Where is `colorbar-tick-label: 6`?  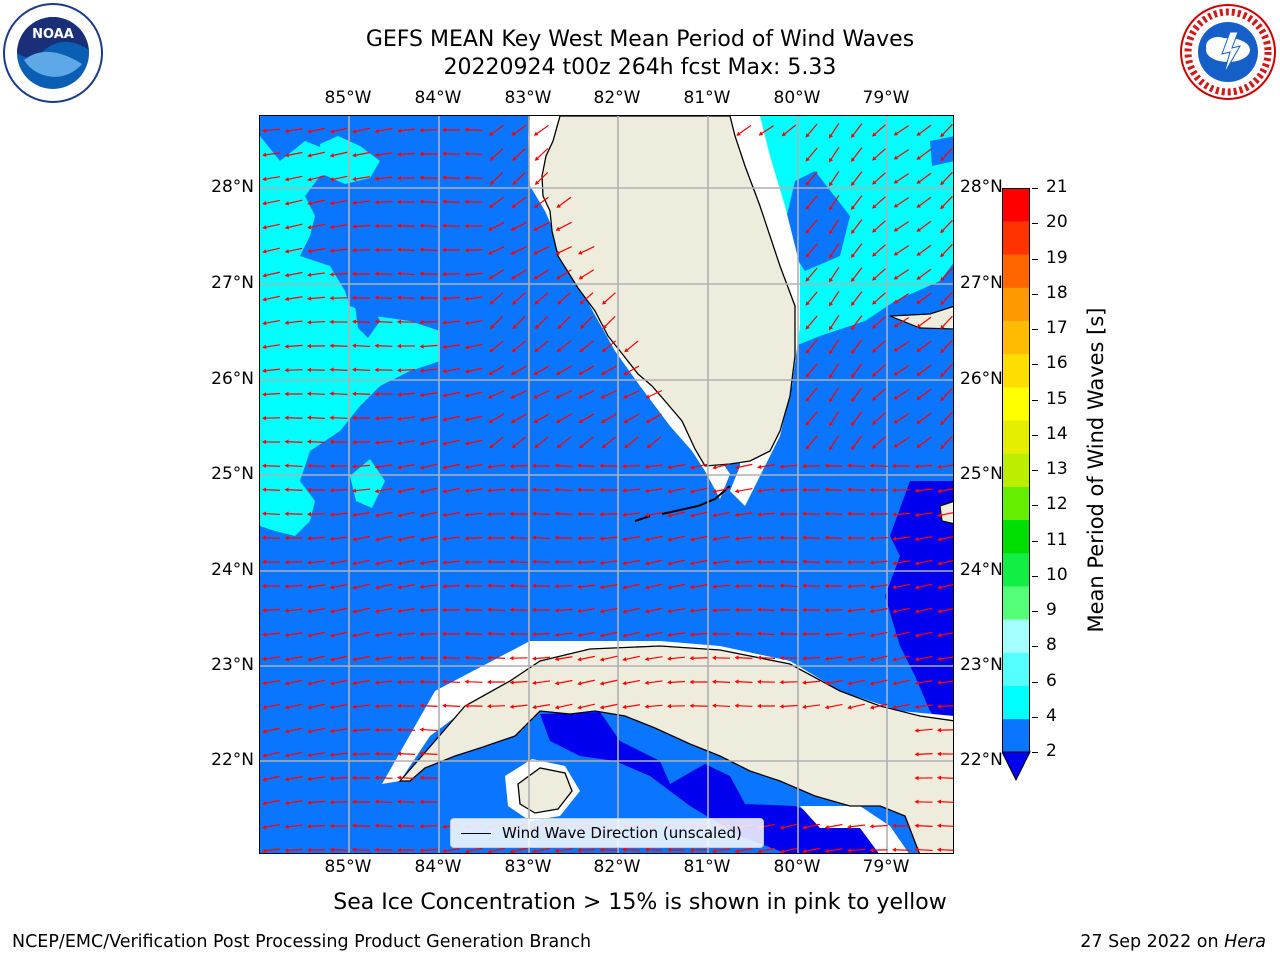 colorbar-tick-label: 6 is located at coordinates (1051, 680).